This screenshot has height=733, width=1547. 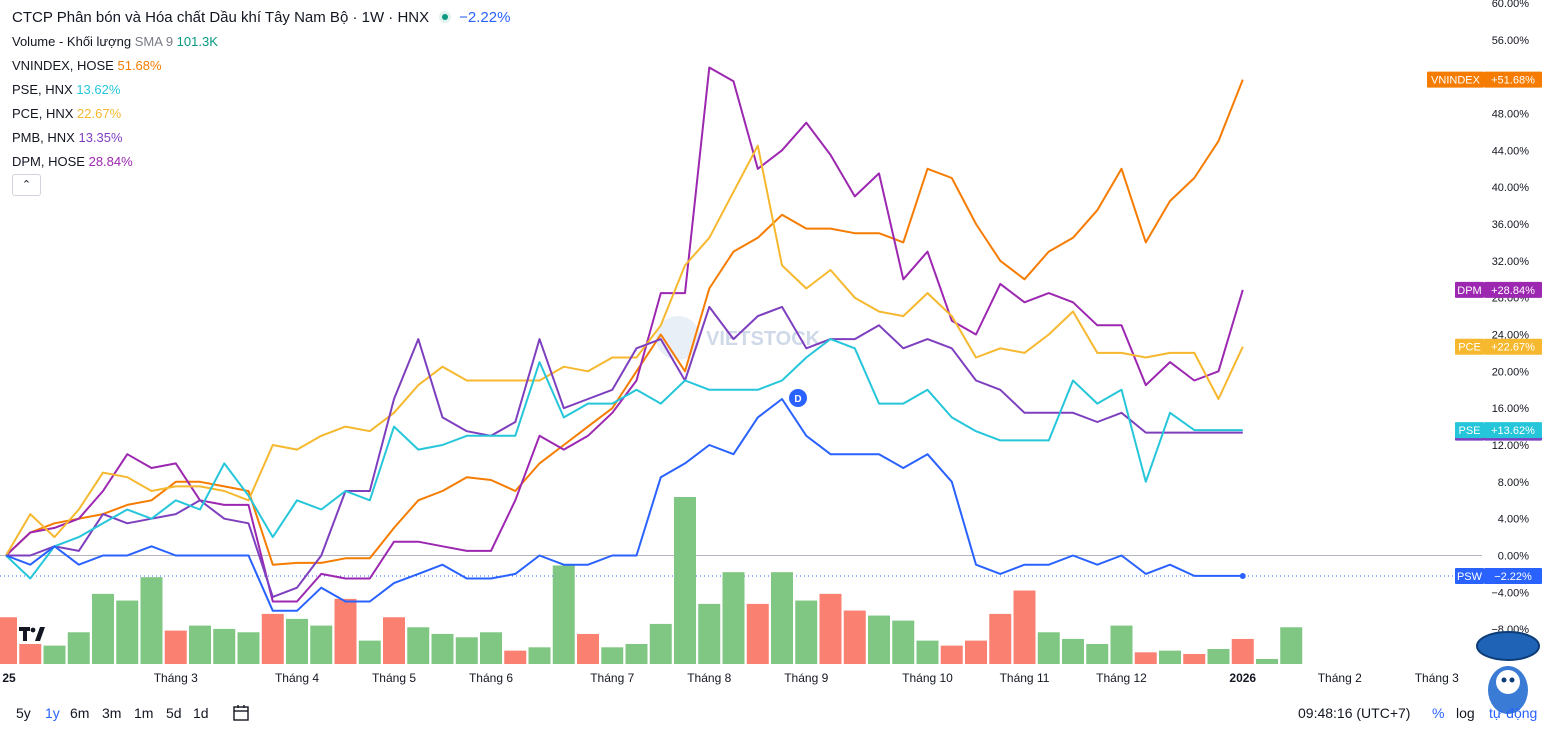 I want to click on price-tick-label: 44.00%, so click(x=1511, y=151).